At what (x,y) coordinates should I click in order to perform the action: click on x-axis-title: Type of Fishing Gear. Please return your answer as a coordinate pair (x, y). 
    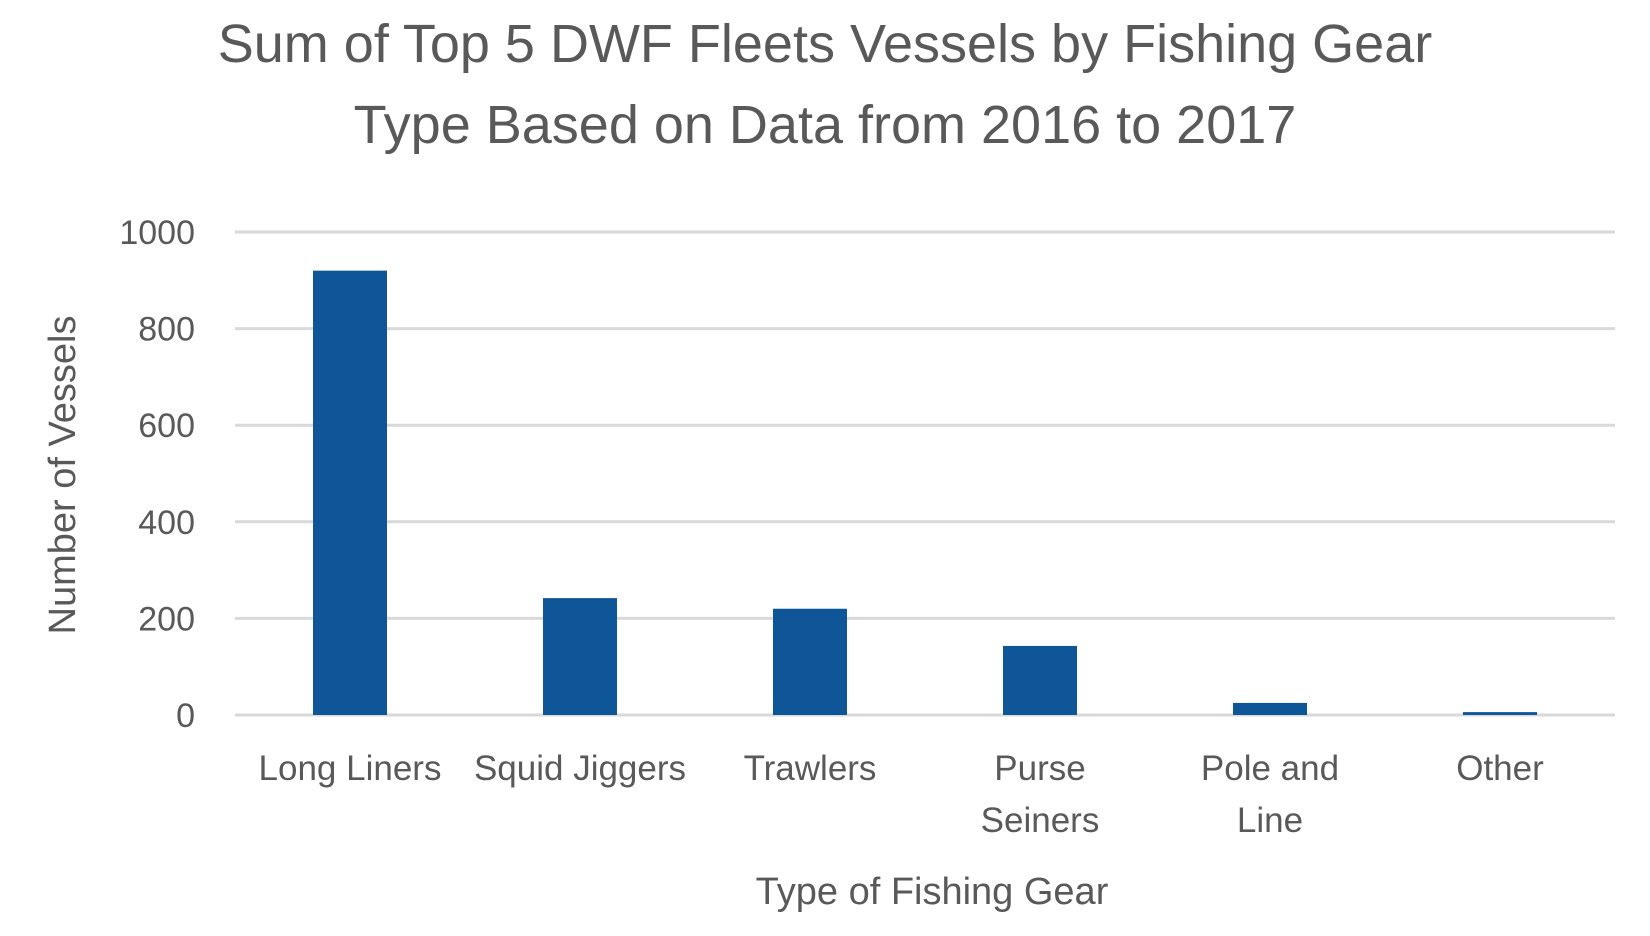
    Looking at the image, I should click on (932, 892).